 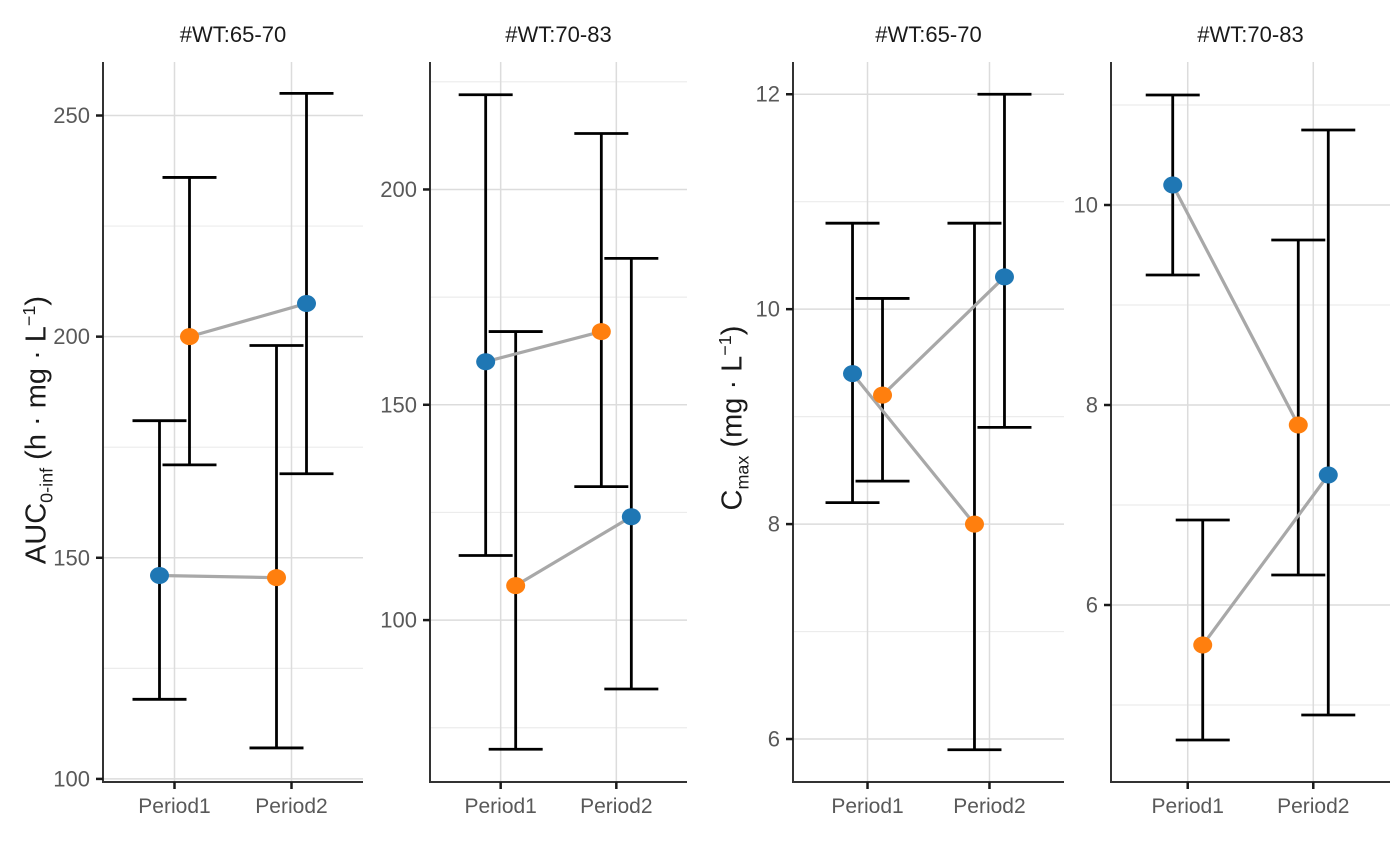 What do you see at coordinates (36, 533) in the screenshot?
I see `y-axis-title-base: AUC` at bounding box center [36, 533].